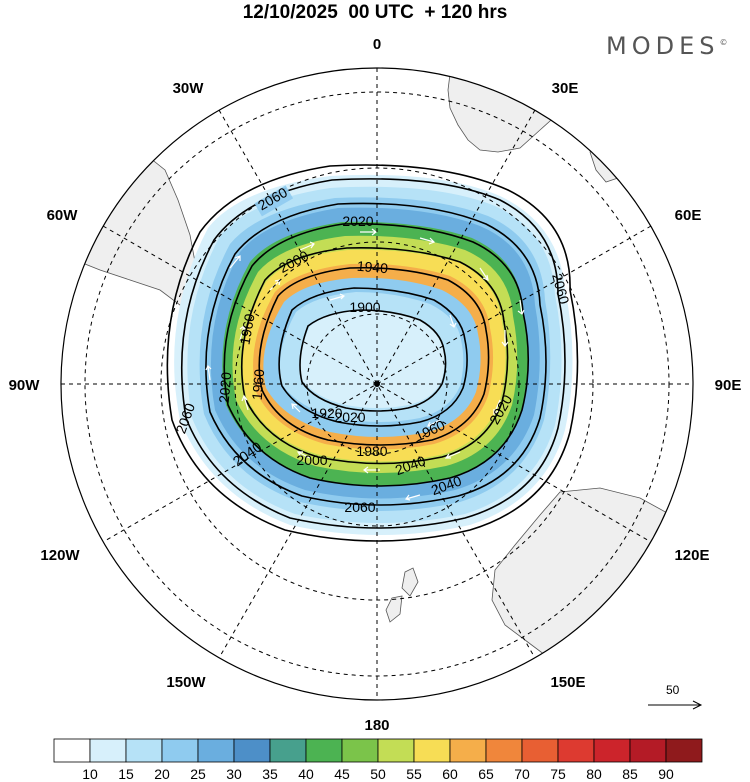  I want to click on contour-label: 1980, so click(371, 451).